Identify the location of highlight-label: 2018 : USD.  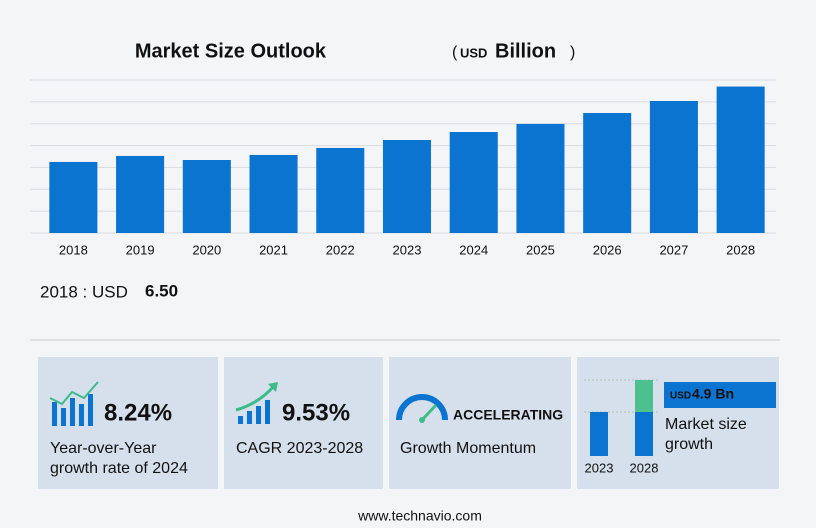
(84, 291).